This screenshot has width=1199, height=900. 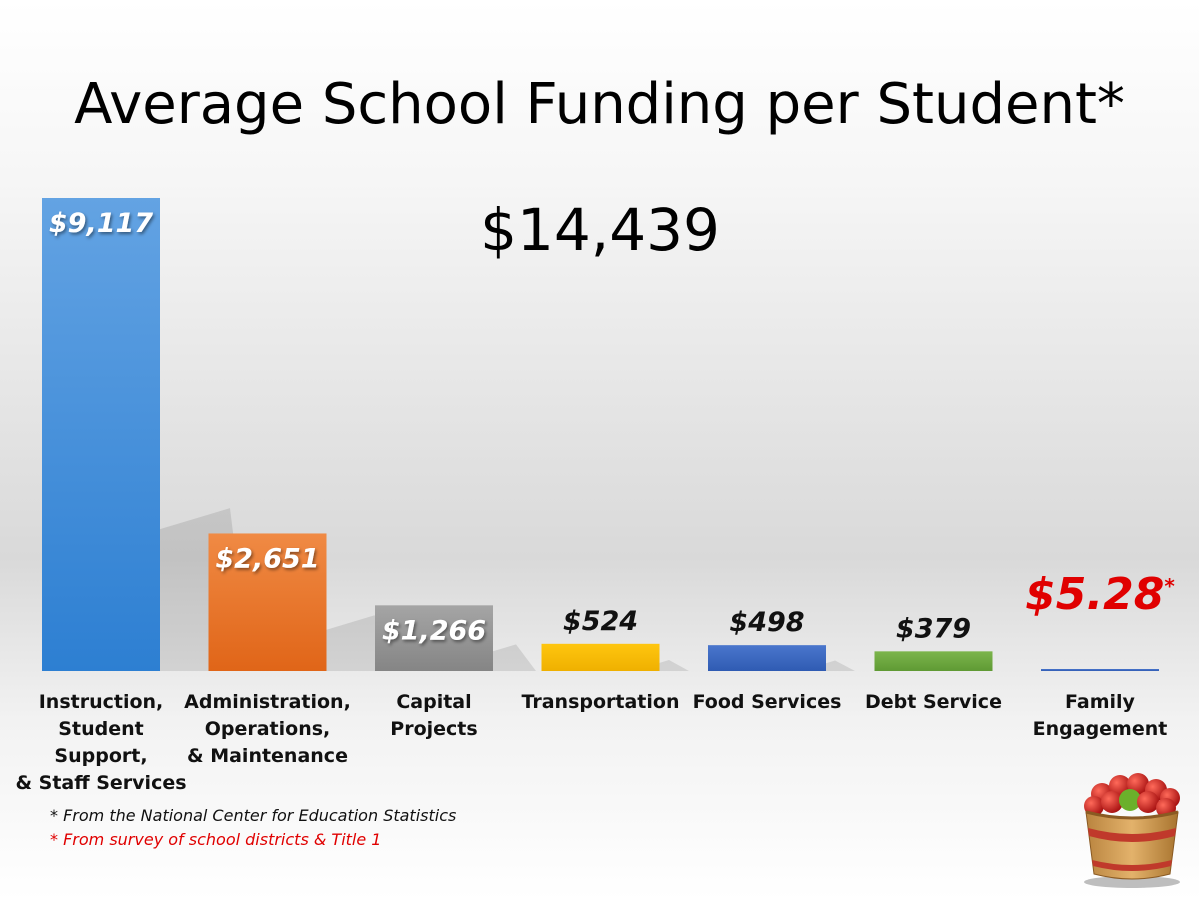 I want to click on bar-shadow-capital, so click(x=514, y=657).